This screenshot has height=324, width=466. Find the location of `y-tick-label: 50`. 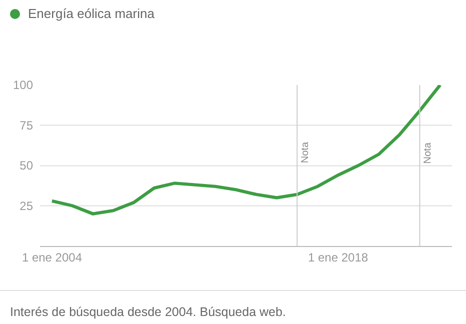

y-tick-label: 50 is located at coordinates (27, 165).